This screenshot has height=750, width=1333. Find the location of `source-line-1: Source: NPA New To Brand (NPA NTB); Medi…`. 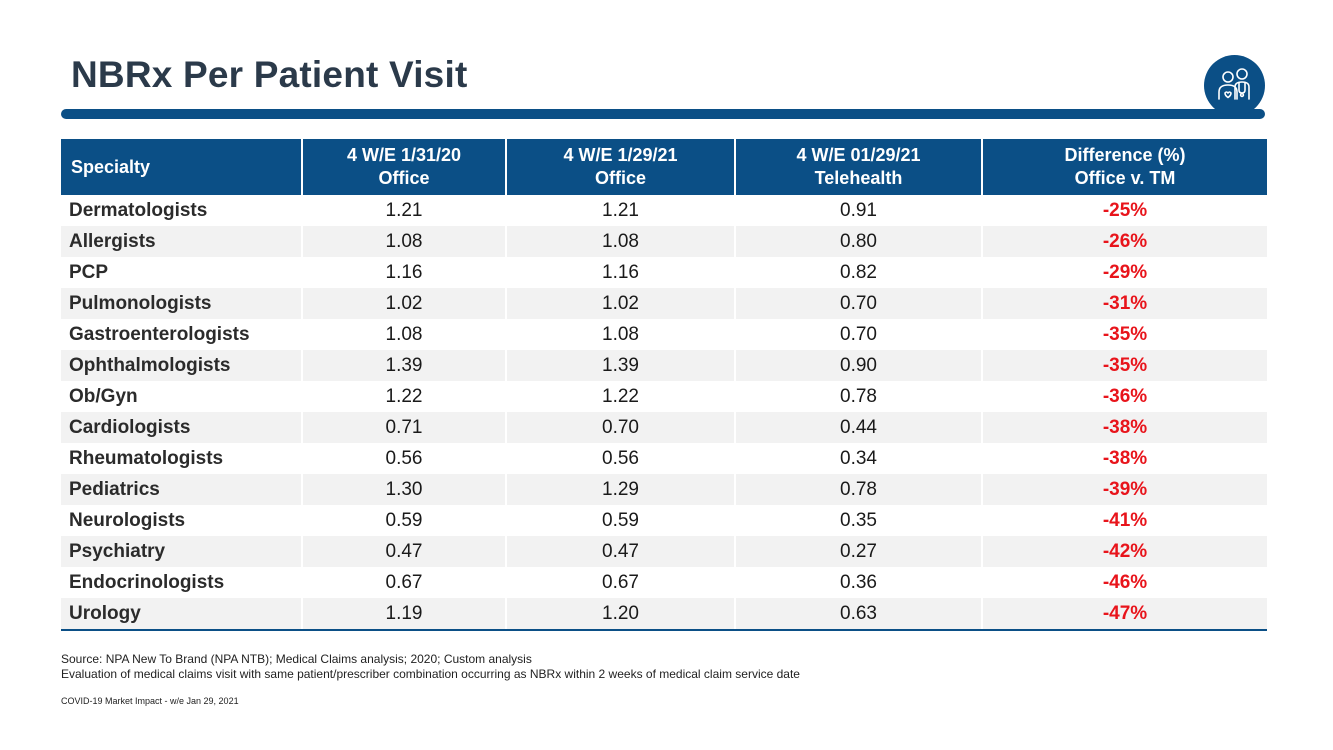

source-line-1: Source: NPA New To Brand (NPA NTB); Medi… is located at coordinates (296, 659).